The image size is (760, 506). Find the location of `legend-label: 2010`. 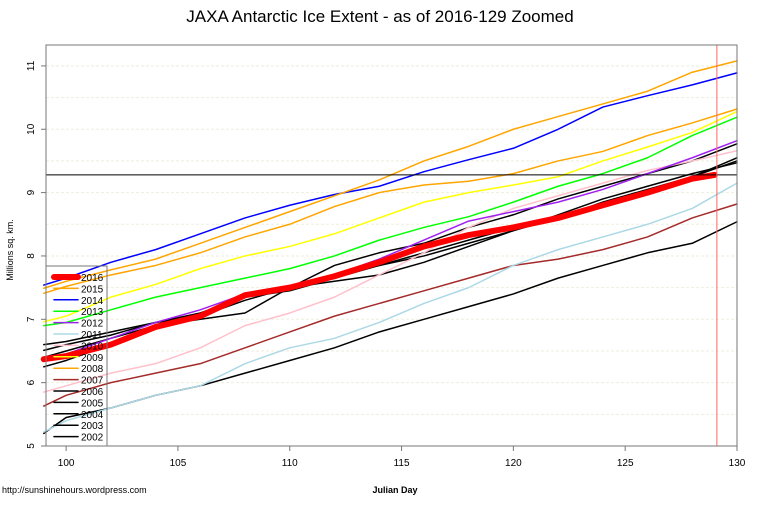

legend-label: 2010 is located at coordinates (92, 346).